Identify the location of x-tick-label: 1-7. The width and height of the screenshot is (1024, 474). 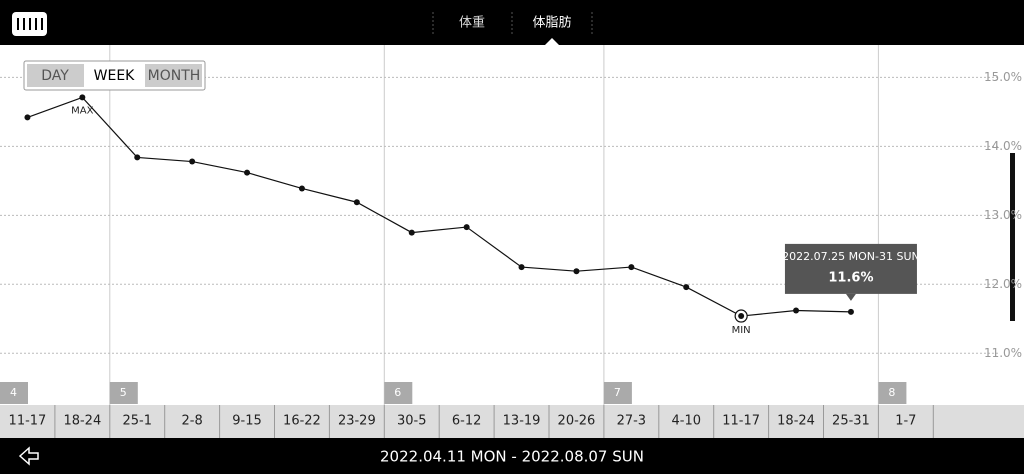
(905, 421).